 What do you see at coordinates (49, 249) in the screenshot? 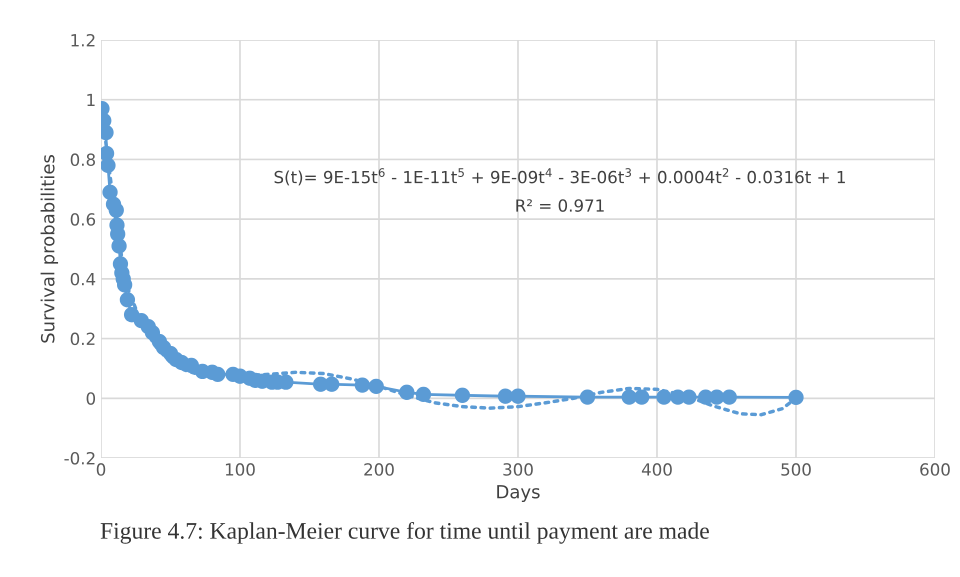
I see `y-axis-title: Survival probabilities` at bounding box center [49, 249].